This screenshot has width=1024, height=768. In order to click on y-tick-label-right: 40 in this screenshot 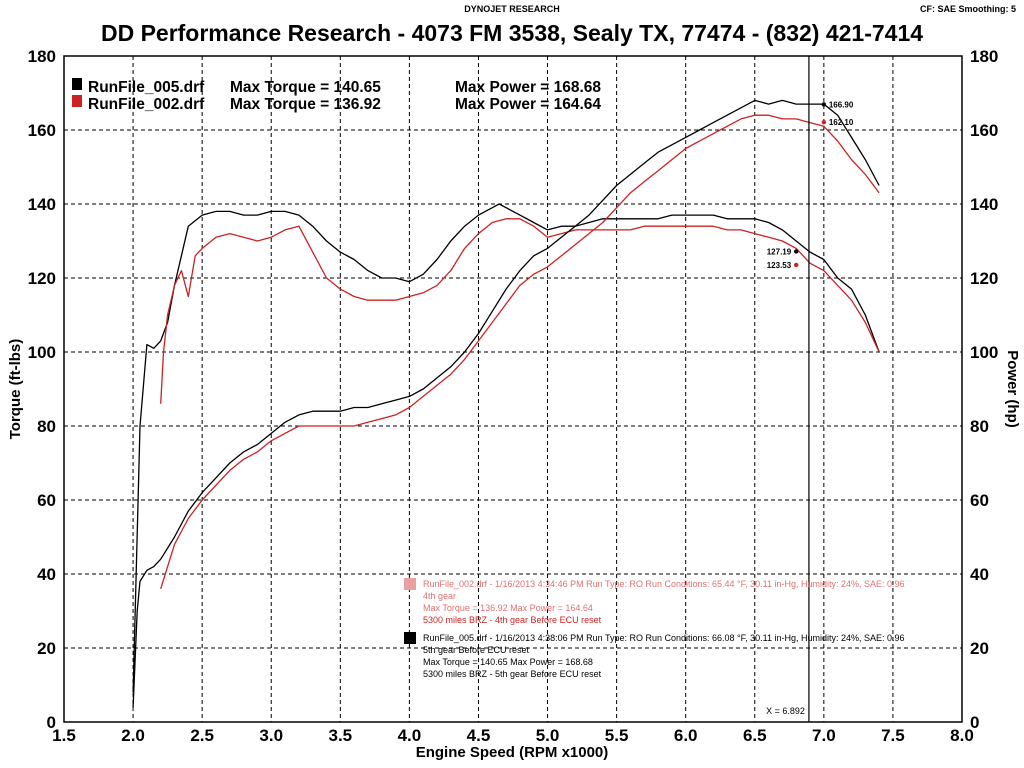, I will do `click(979, 574)`.